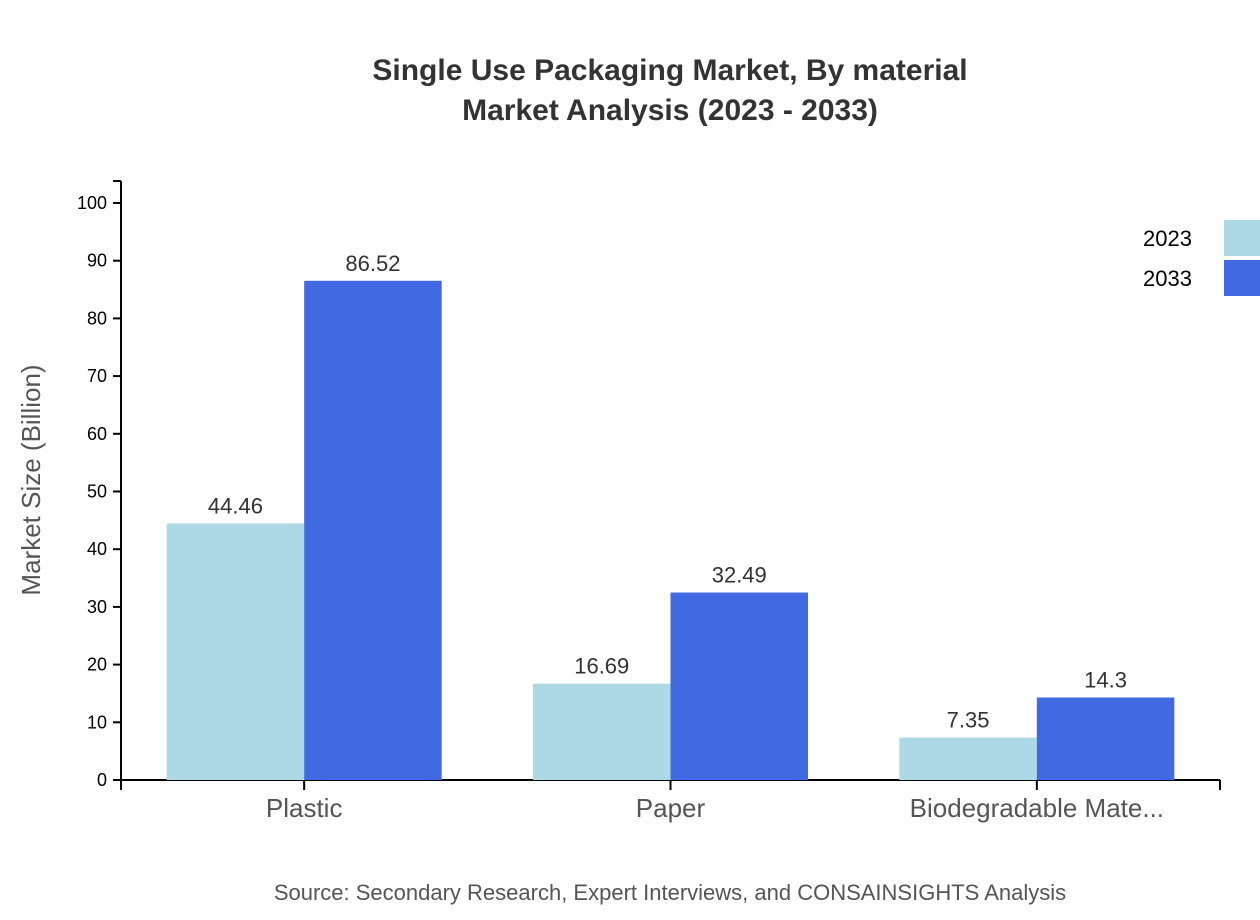 The height and width of the screenshot is (920, 1260). Describe the element at coordinates (372, 263) in the screenshot. I see `data-label: 86.52` at that location.